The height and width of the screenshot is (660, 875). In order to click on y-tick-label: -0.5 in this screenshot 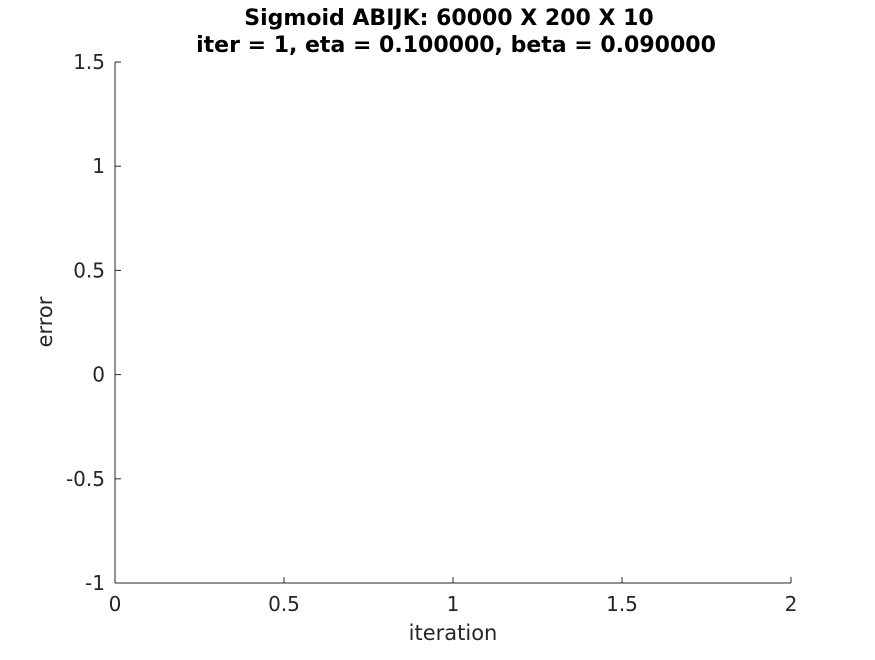, I will do `click(85, 479)`.